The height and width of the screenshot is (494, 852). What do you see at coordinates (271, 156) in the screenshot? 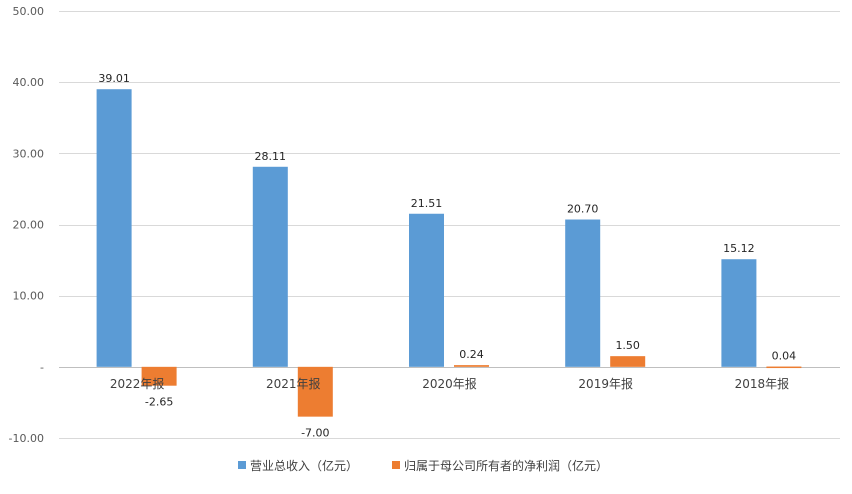
I see `data-label: 28.11` at bounding box center [271, 156].